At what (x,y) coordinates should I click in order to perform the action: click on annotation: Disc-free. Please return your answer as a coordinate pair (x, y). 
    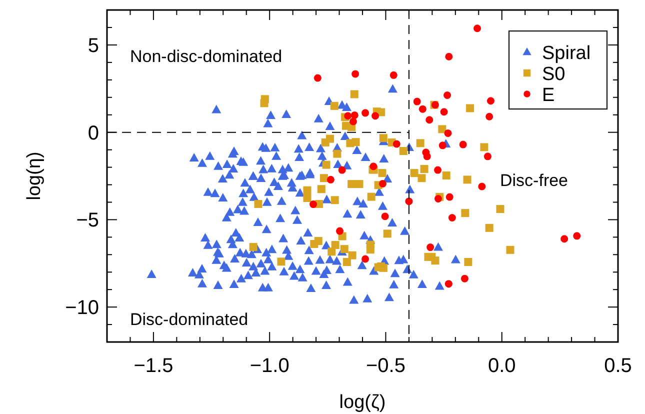
    Looking at the image, I should click on (534, 180).